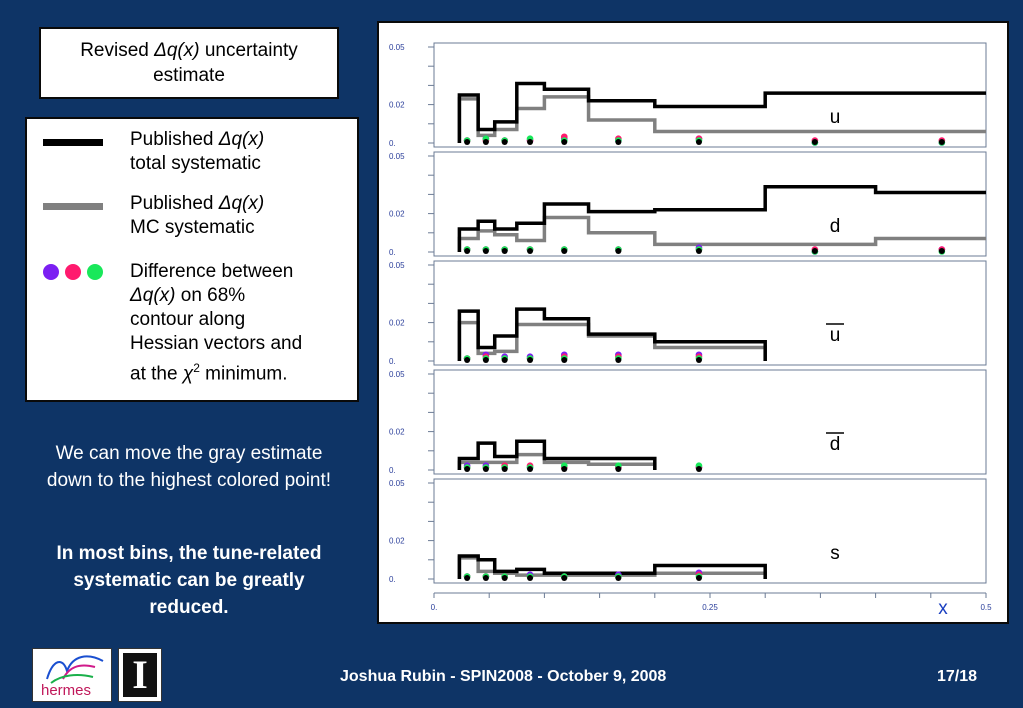 This screenshot has width=1023, height=708. What do you see at coordinates (73, 272) in the screenshot?
I see `legend-dot-pink` at bounding box center [73, 272].